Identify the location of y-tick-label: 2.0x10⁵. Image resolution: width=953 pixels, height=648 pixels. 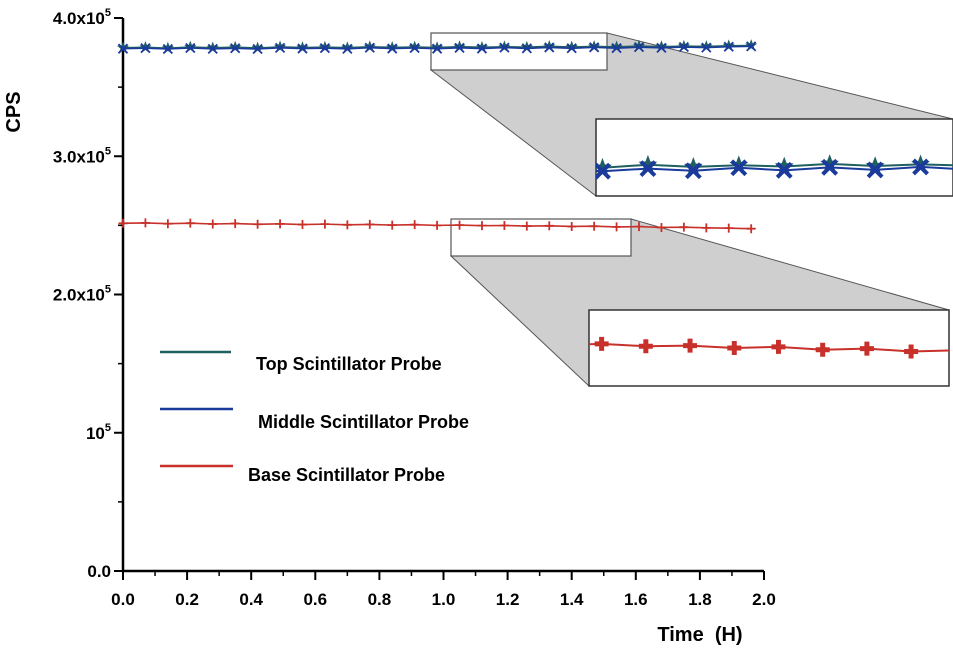
(82, 294).